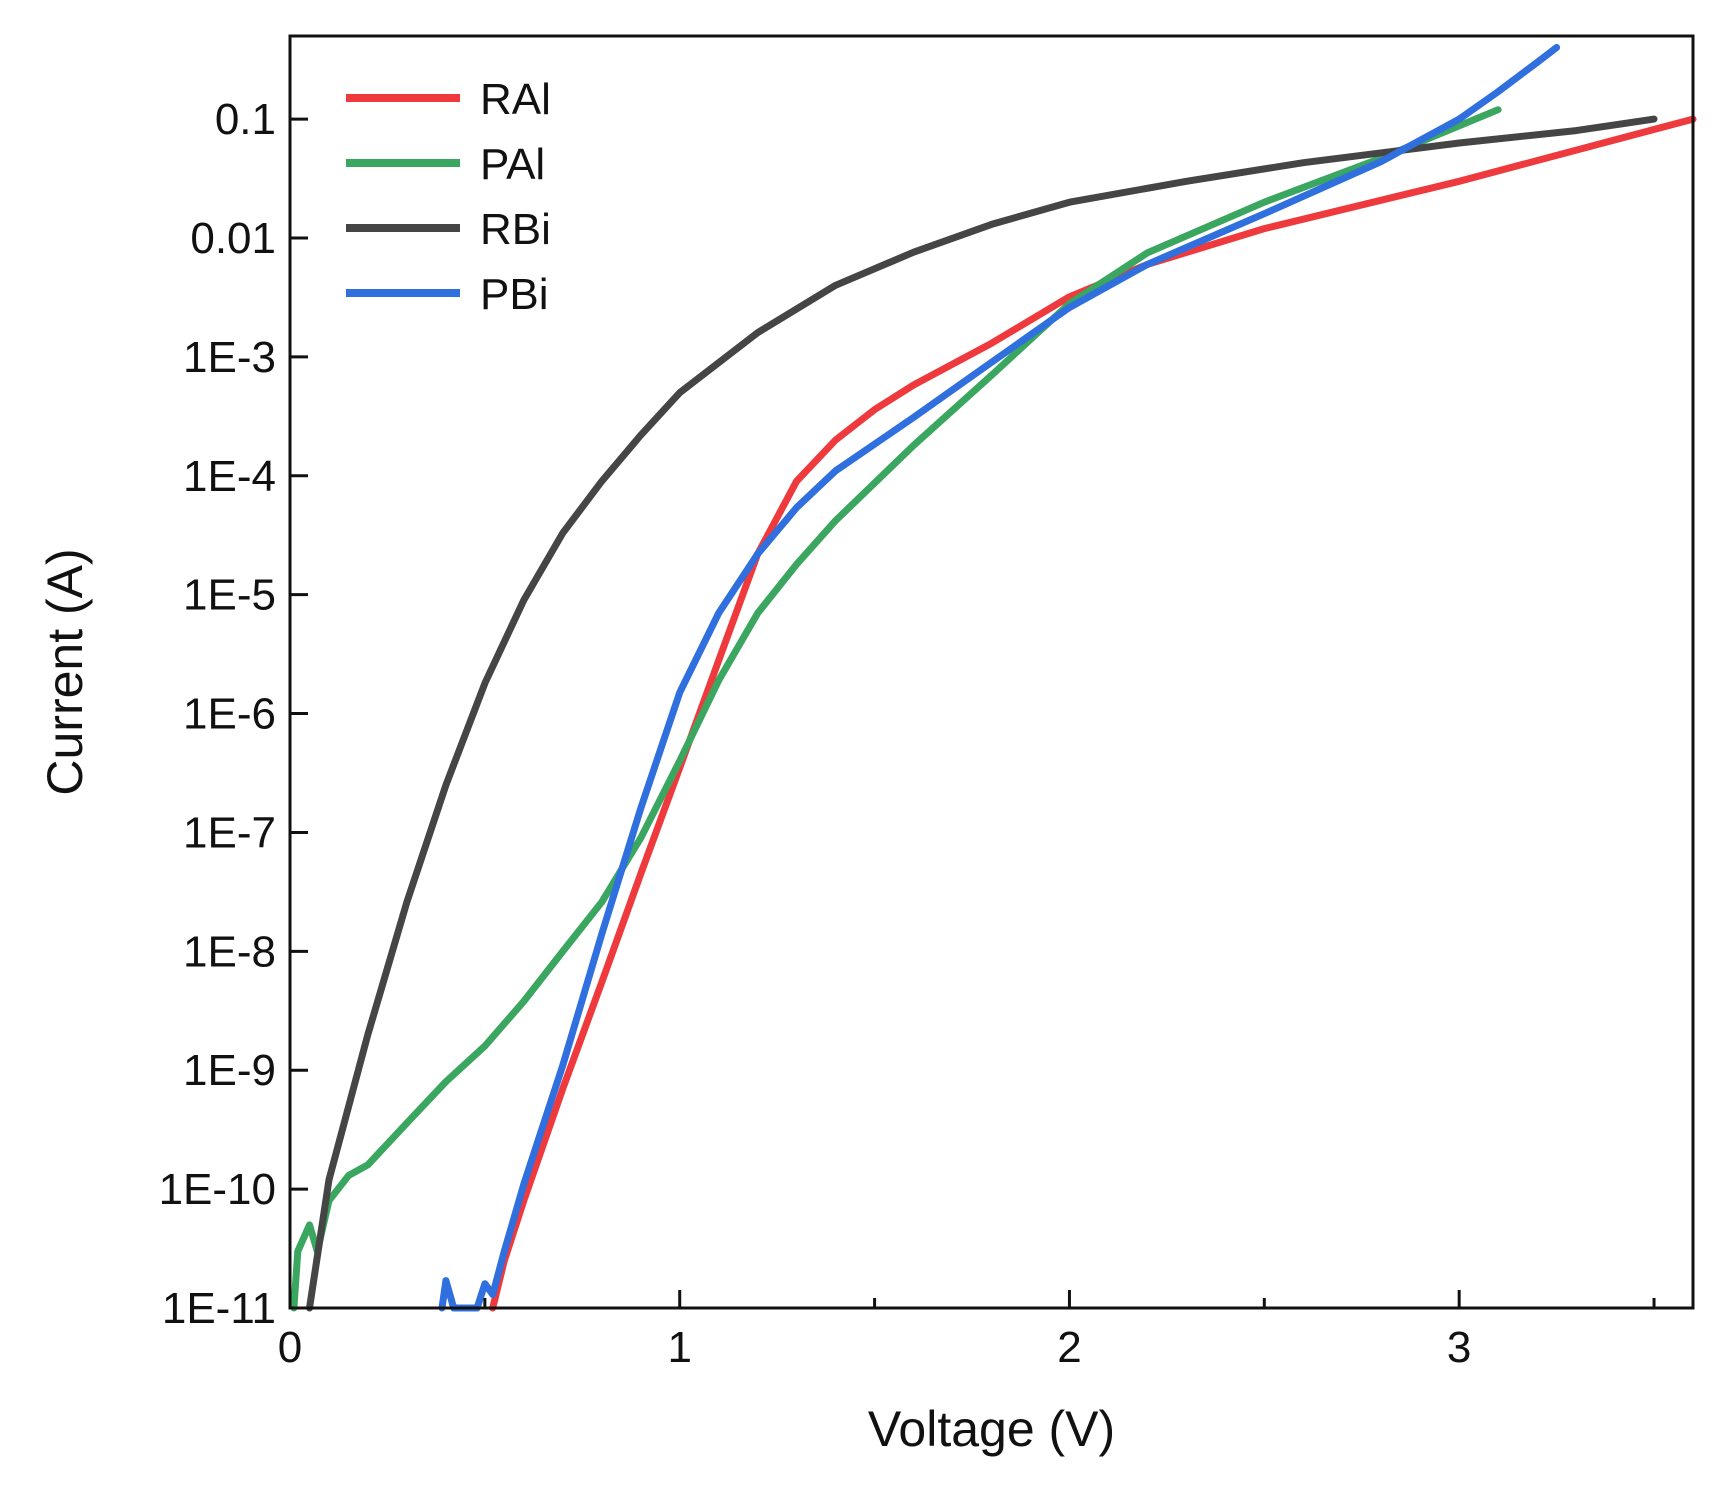 The image size is (1719, 1506). Describe the element at coordinates (515, 99) in the screenshot. I see `legend-label-ral: RAl` at that location.